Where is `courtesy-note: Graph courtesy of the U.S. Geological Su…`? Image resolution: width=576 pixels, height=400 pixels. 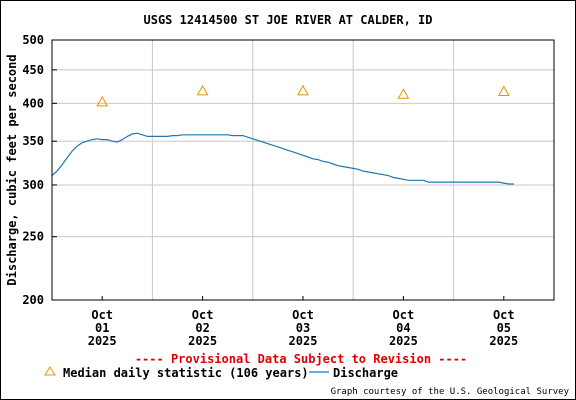 courtesy-note: Graph courtesy of the U.S. Geological Su… is located at coordinates (450, 392).